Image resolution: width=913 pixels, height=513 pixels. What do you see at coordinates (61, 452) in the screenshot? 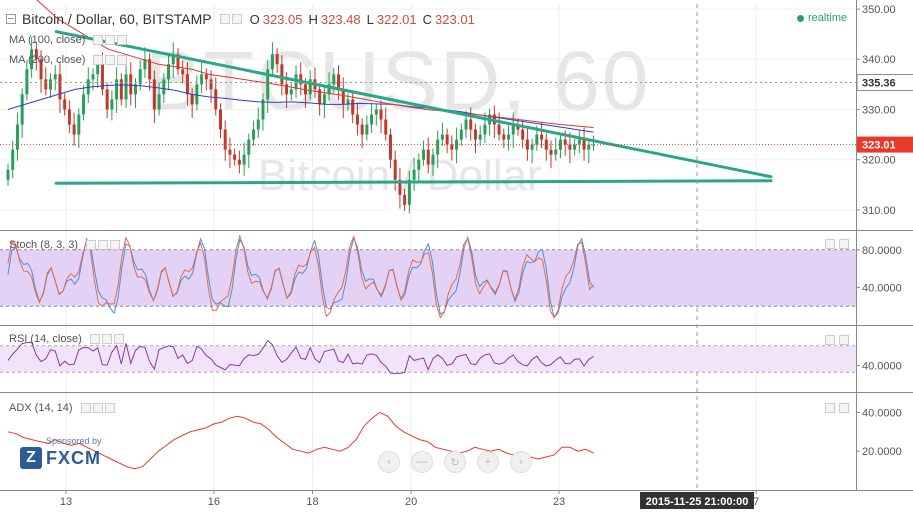
I see `sponsor-logo: Sponsored by Z FXCM` at bounding box center [61, 452].